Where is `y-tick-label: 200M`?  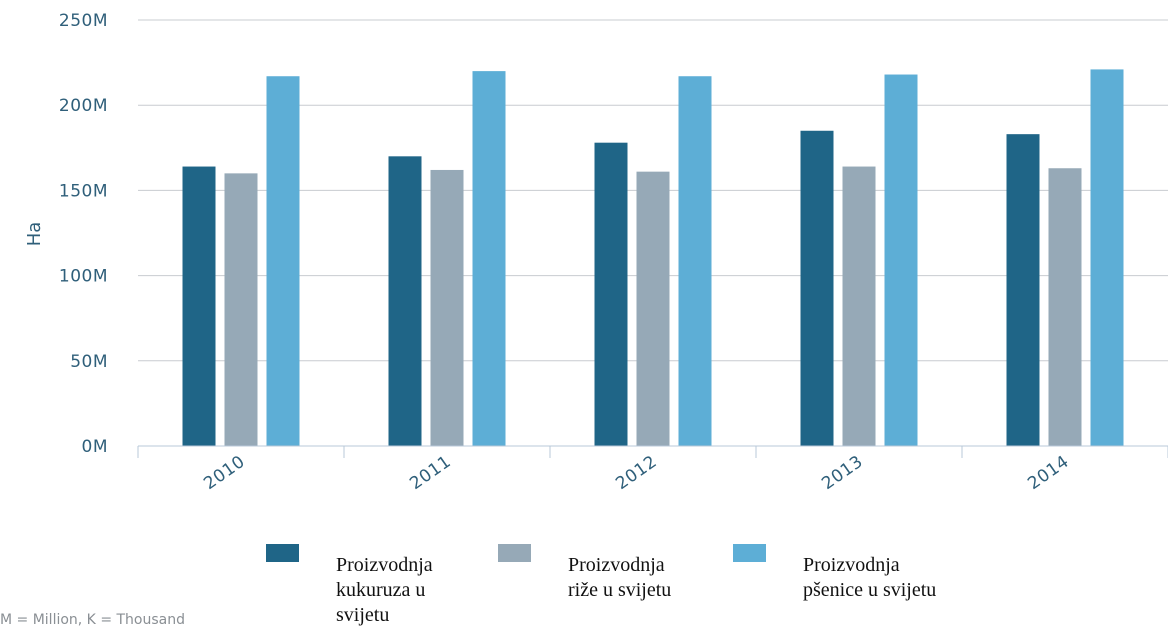
y-tick-label: 200M is located at coordinates (83, 106).